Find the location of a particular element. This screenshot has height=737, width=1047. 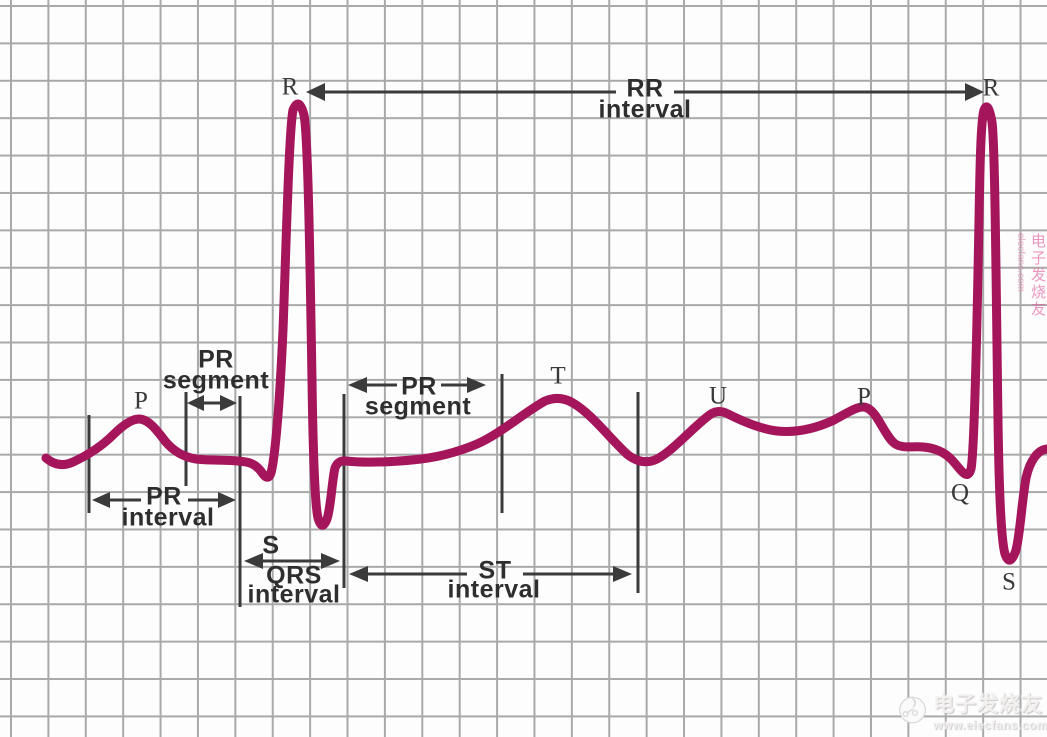

wave-label-p1: P is located at coordinates (141, 401).